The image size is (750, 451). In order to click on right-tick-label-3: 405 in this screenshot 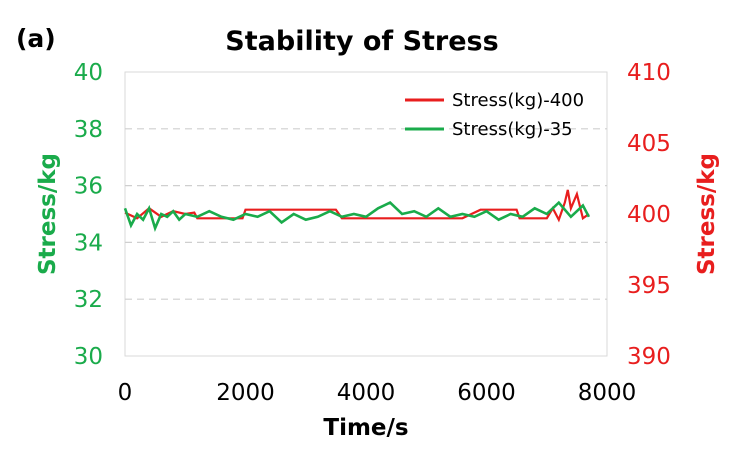, I will do `click(649, 144)`.